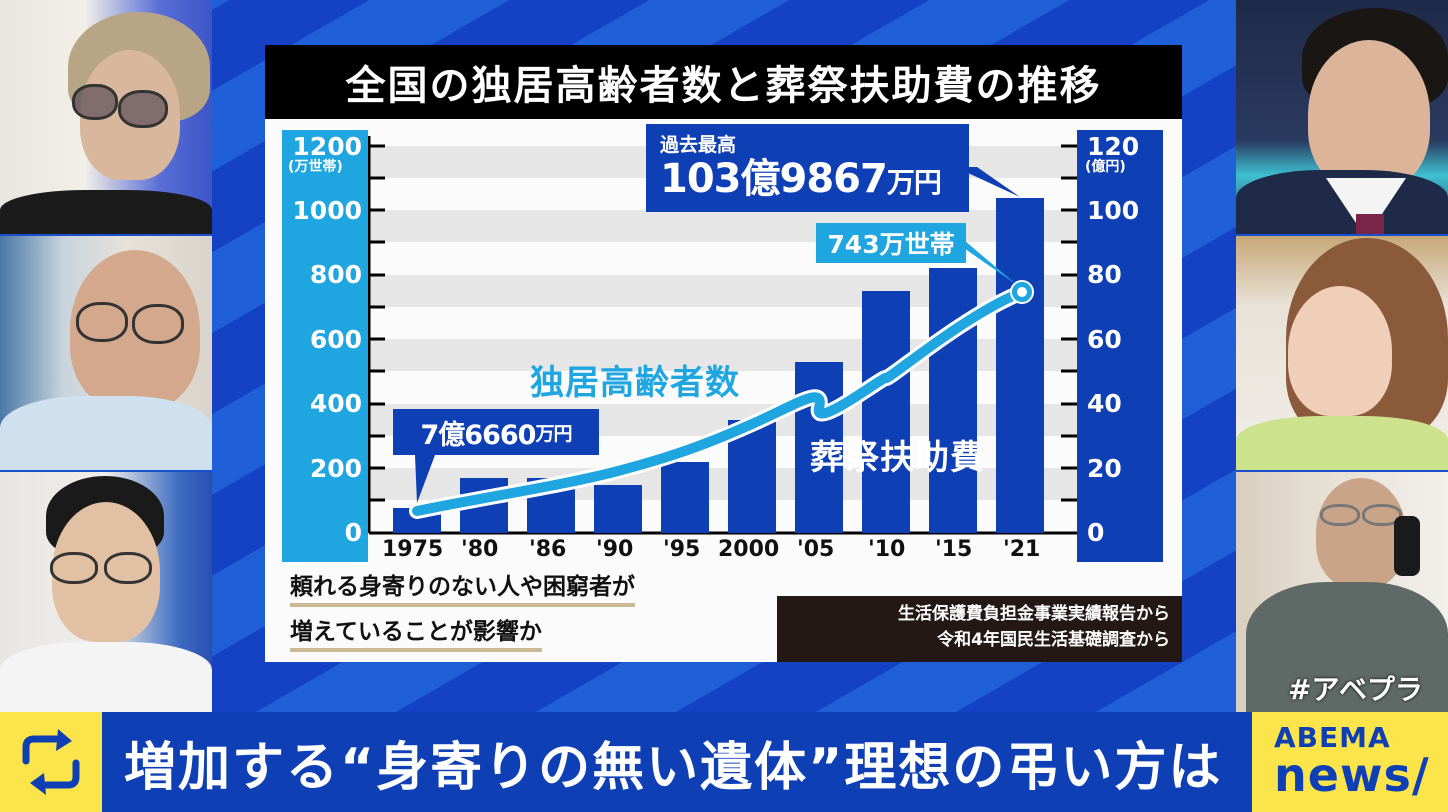 The image size is (1448, 812). Describe the element at coordinates (315, 167) in the screenshot. I see `left-axis-unit: (万世帯)` at that location.